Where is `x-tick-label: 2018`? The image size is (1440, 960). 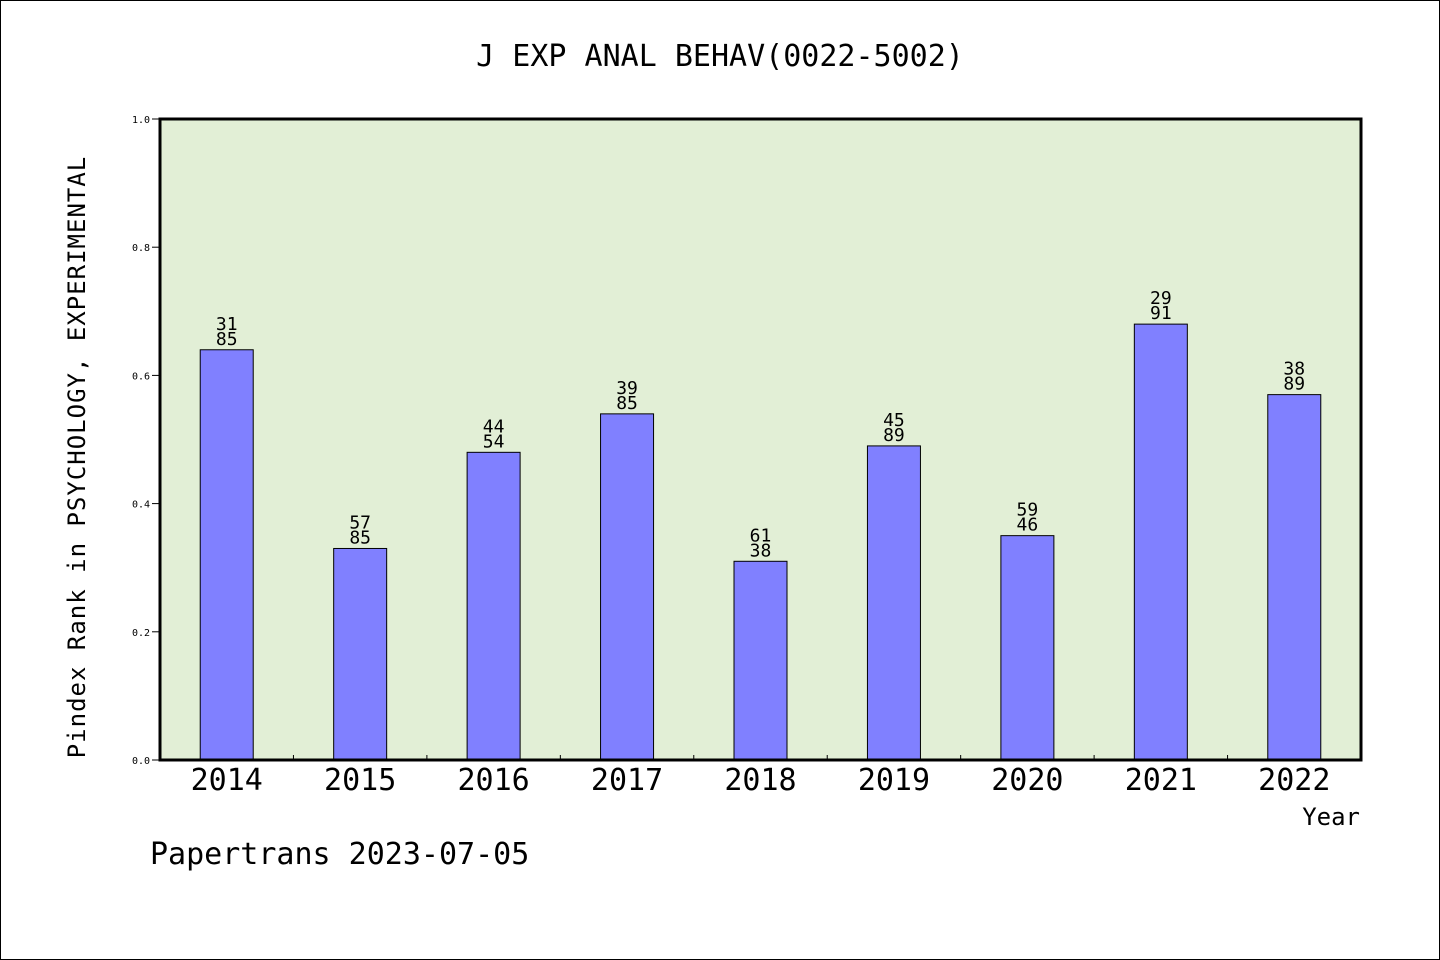
x-tick-label: 2018 is located at coordinates (760, 780).